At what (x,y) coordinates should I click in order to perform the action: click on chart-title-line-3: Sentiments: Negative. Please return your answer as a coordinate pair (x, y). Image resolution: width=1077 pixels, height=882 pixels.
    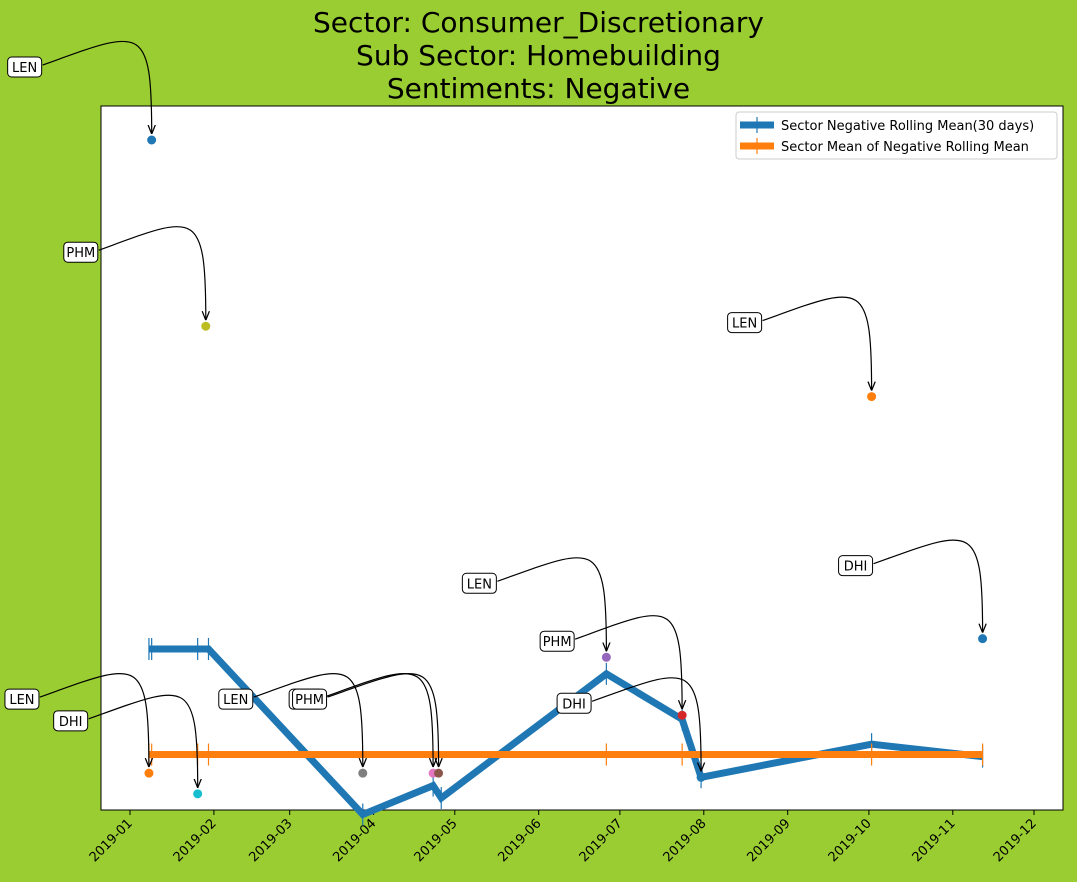
    Looking at the image, I should click on (538, 88).